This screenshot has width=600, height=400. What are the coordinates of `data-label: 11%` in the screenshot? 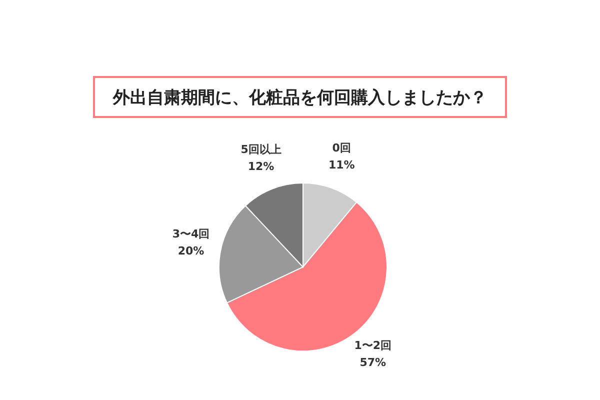 It's located at (341, 165).